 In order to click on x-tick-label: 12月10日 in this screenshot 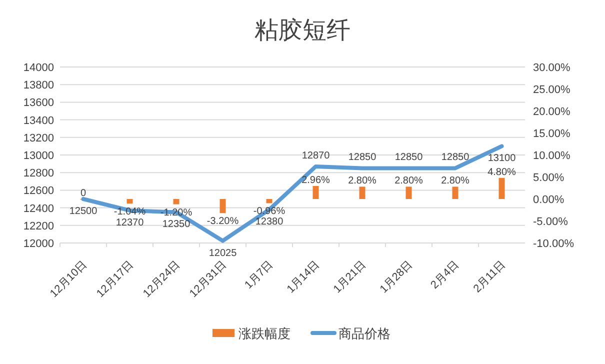, I will do `click(69, 279)`.